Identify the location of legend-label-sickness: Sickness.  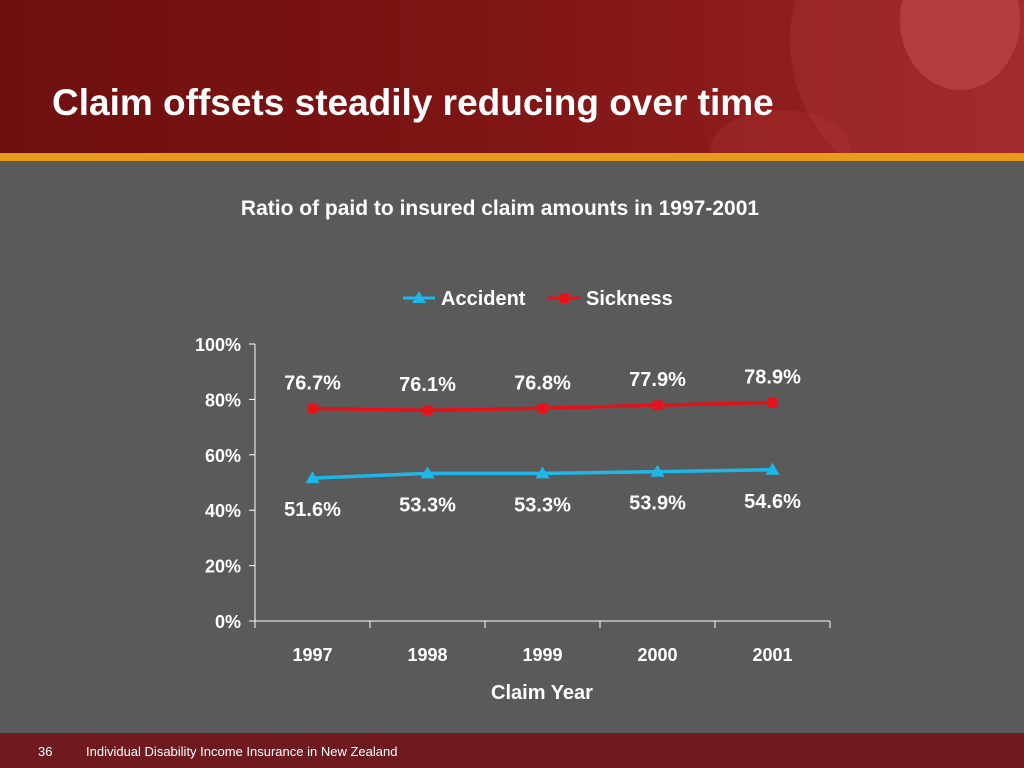
(629, 299).